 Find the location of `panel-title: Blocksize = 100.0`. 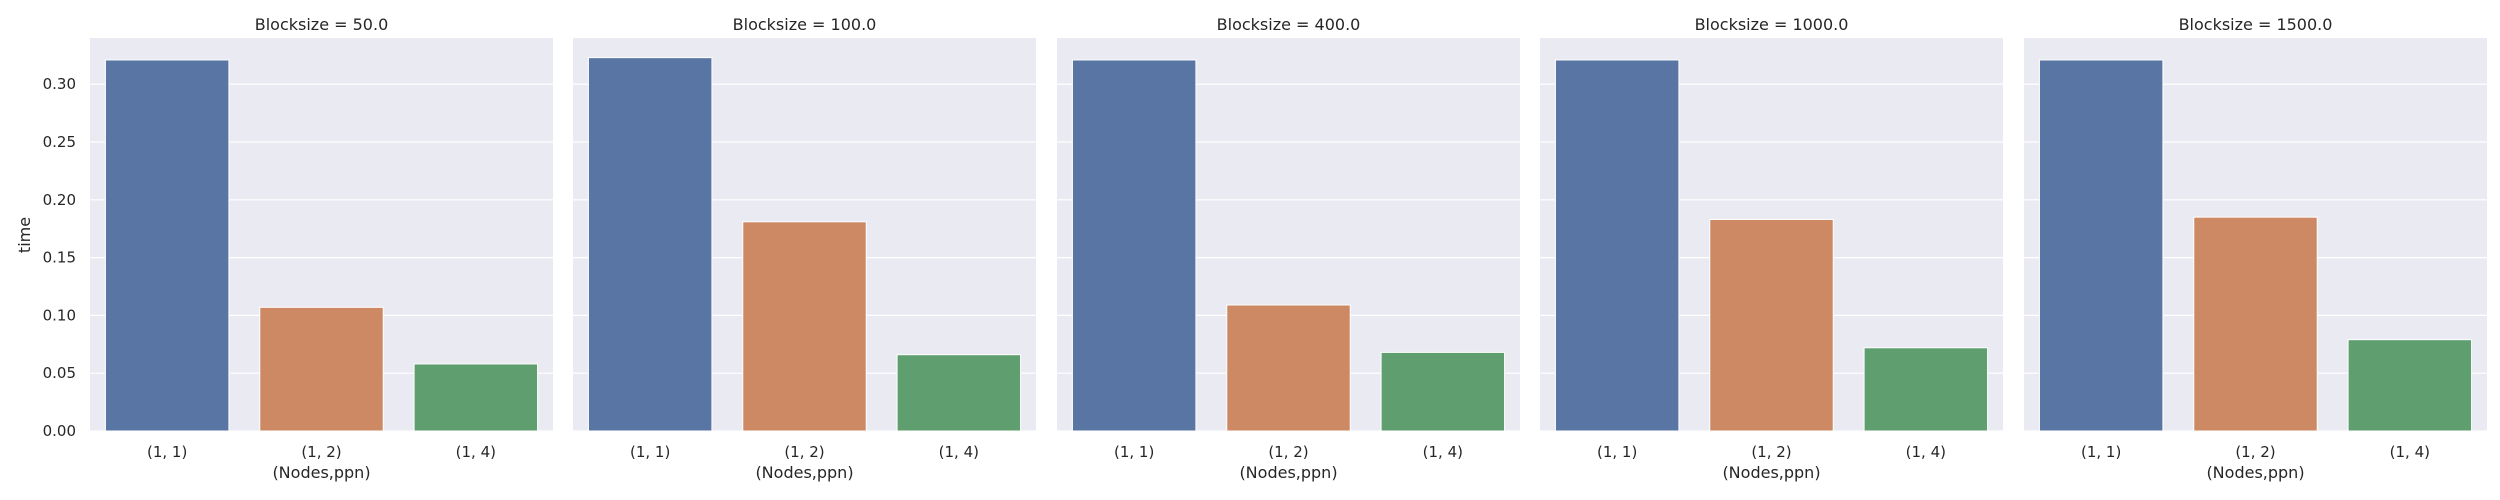

panel-title: Blocksize = 100.0 is located at coordinates (805, 24).